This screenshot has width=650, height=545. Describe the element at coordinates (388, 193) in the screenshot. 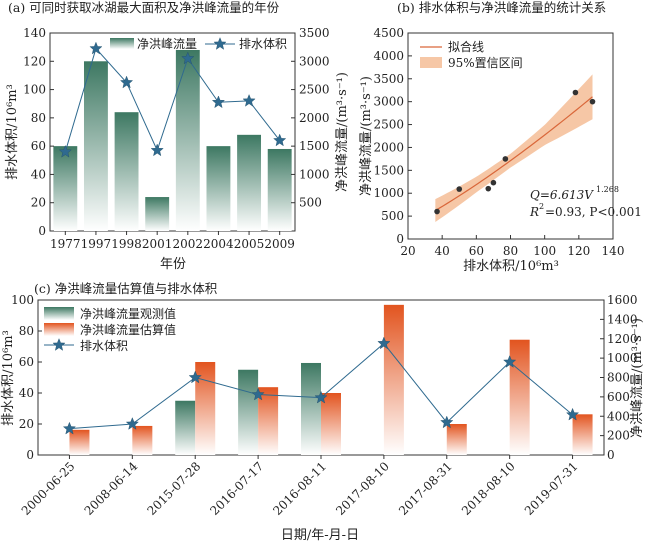

I see `y-tick-label: 1000` at that location.